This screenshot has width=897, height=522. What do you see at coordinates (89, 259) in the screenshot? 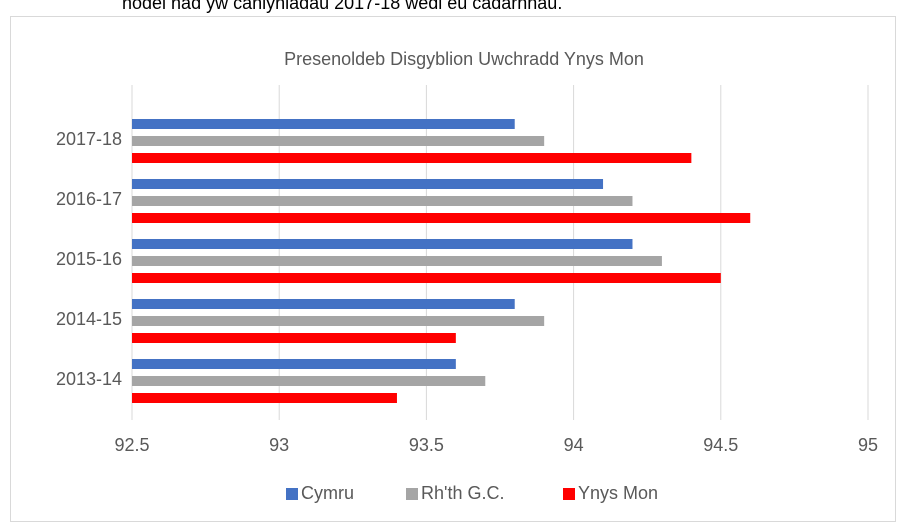
I see `y-tick-label: 2015-16` at bounding box center [89, 259].